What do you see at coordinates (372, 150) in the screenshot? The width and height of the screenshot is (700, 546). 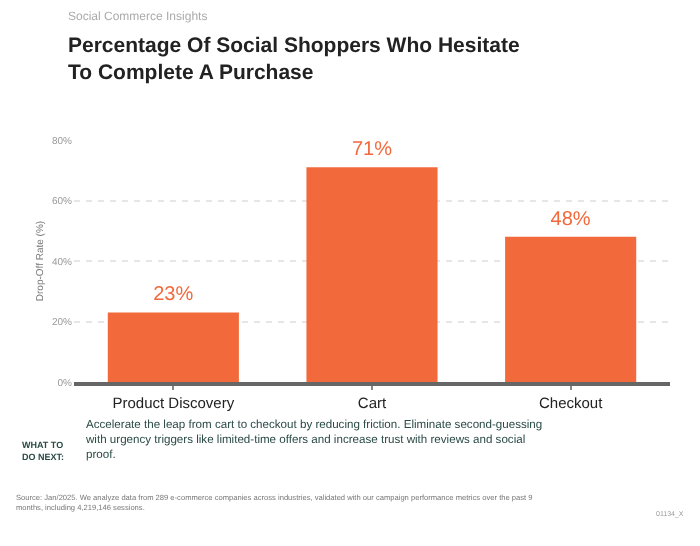 I see `data-label: 71%` at bounding box center [372, 150].